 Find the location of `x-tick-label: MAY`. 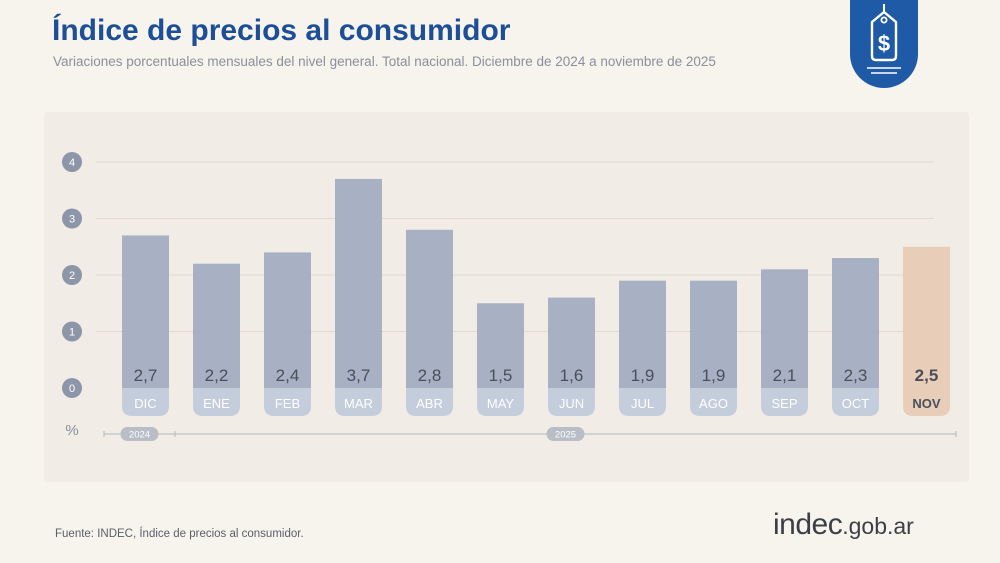

x-tick-label: MAY is located at coordinates (501, 403).